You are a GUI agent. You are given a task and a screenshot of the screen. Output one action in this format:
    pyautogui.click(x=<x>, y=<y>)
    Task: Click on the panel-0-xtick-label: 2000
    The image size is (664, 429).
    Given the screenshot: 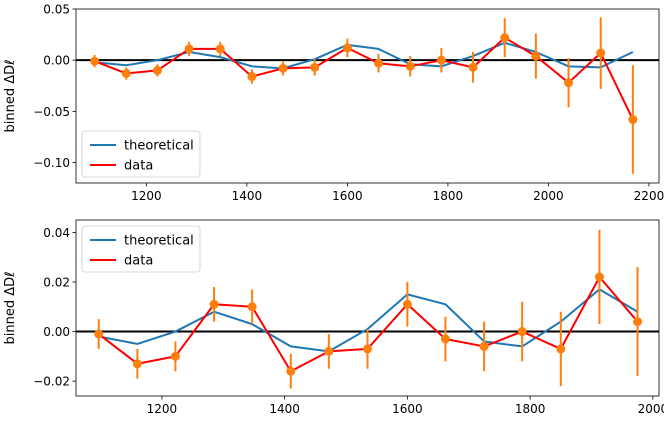 What is the action you would take?
    pyautogui.click(x=548, y=196)
    